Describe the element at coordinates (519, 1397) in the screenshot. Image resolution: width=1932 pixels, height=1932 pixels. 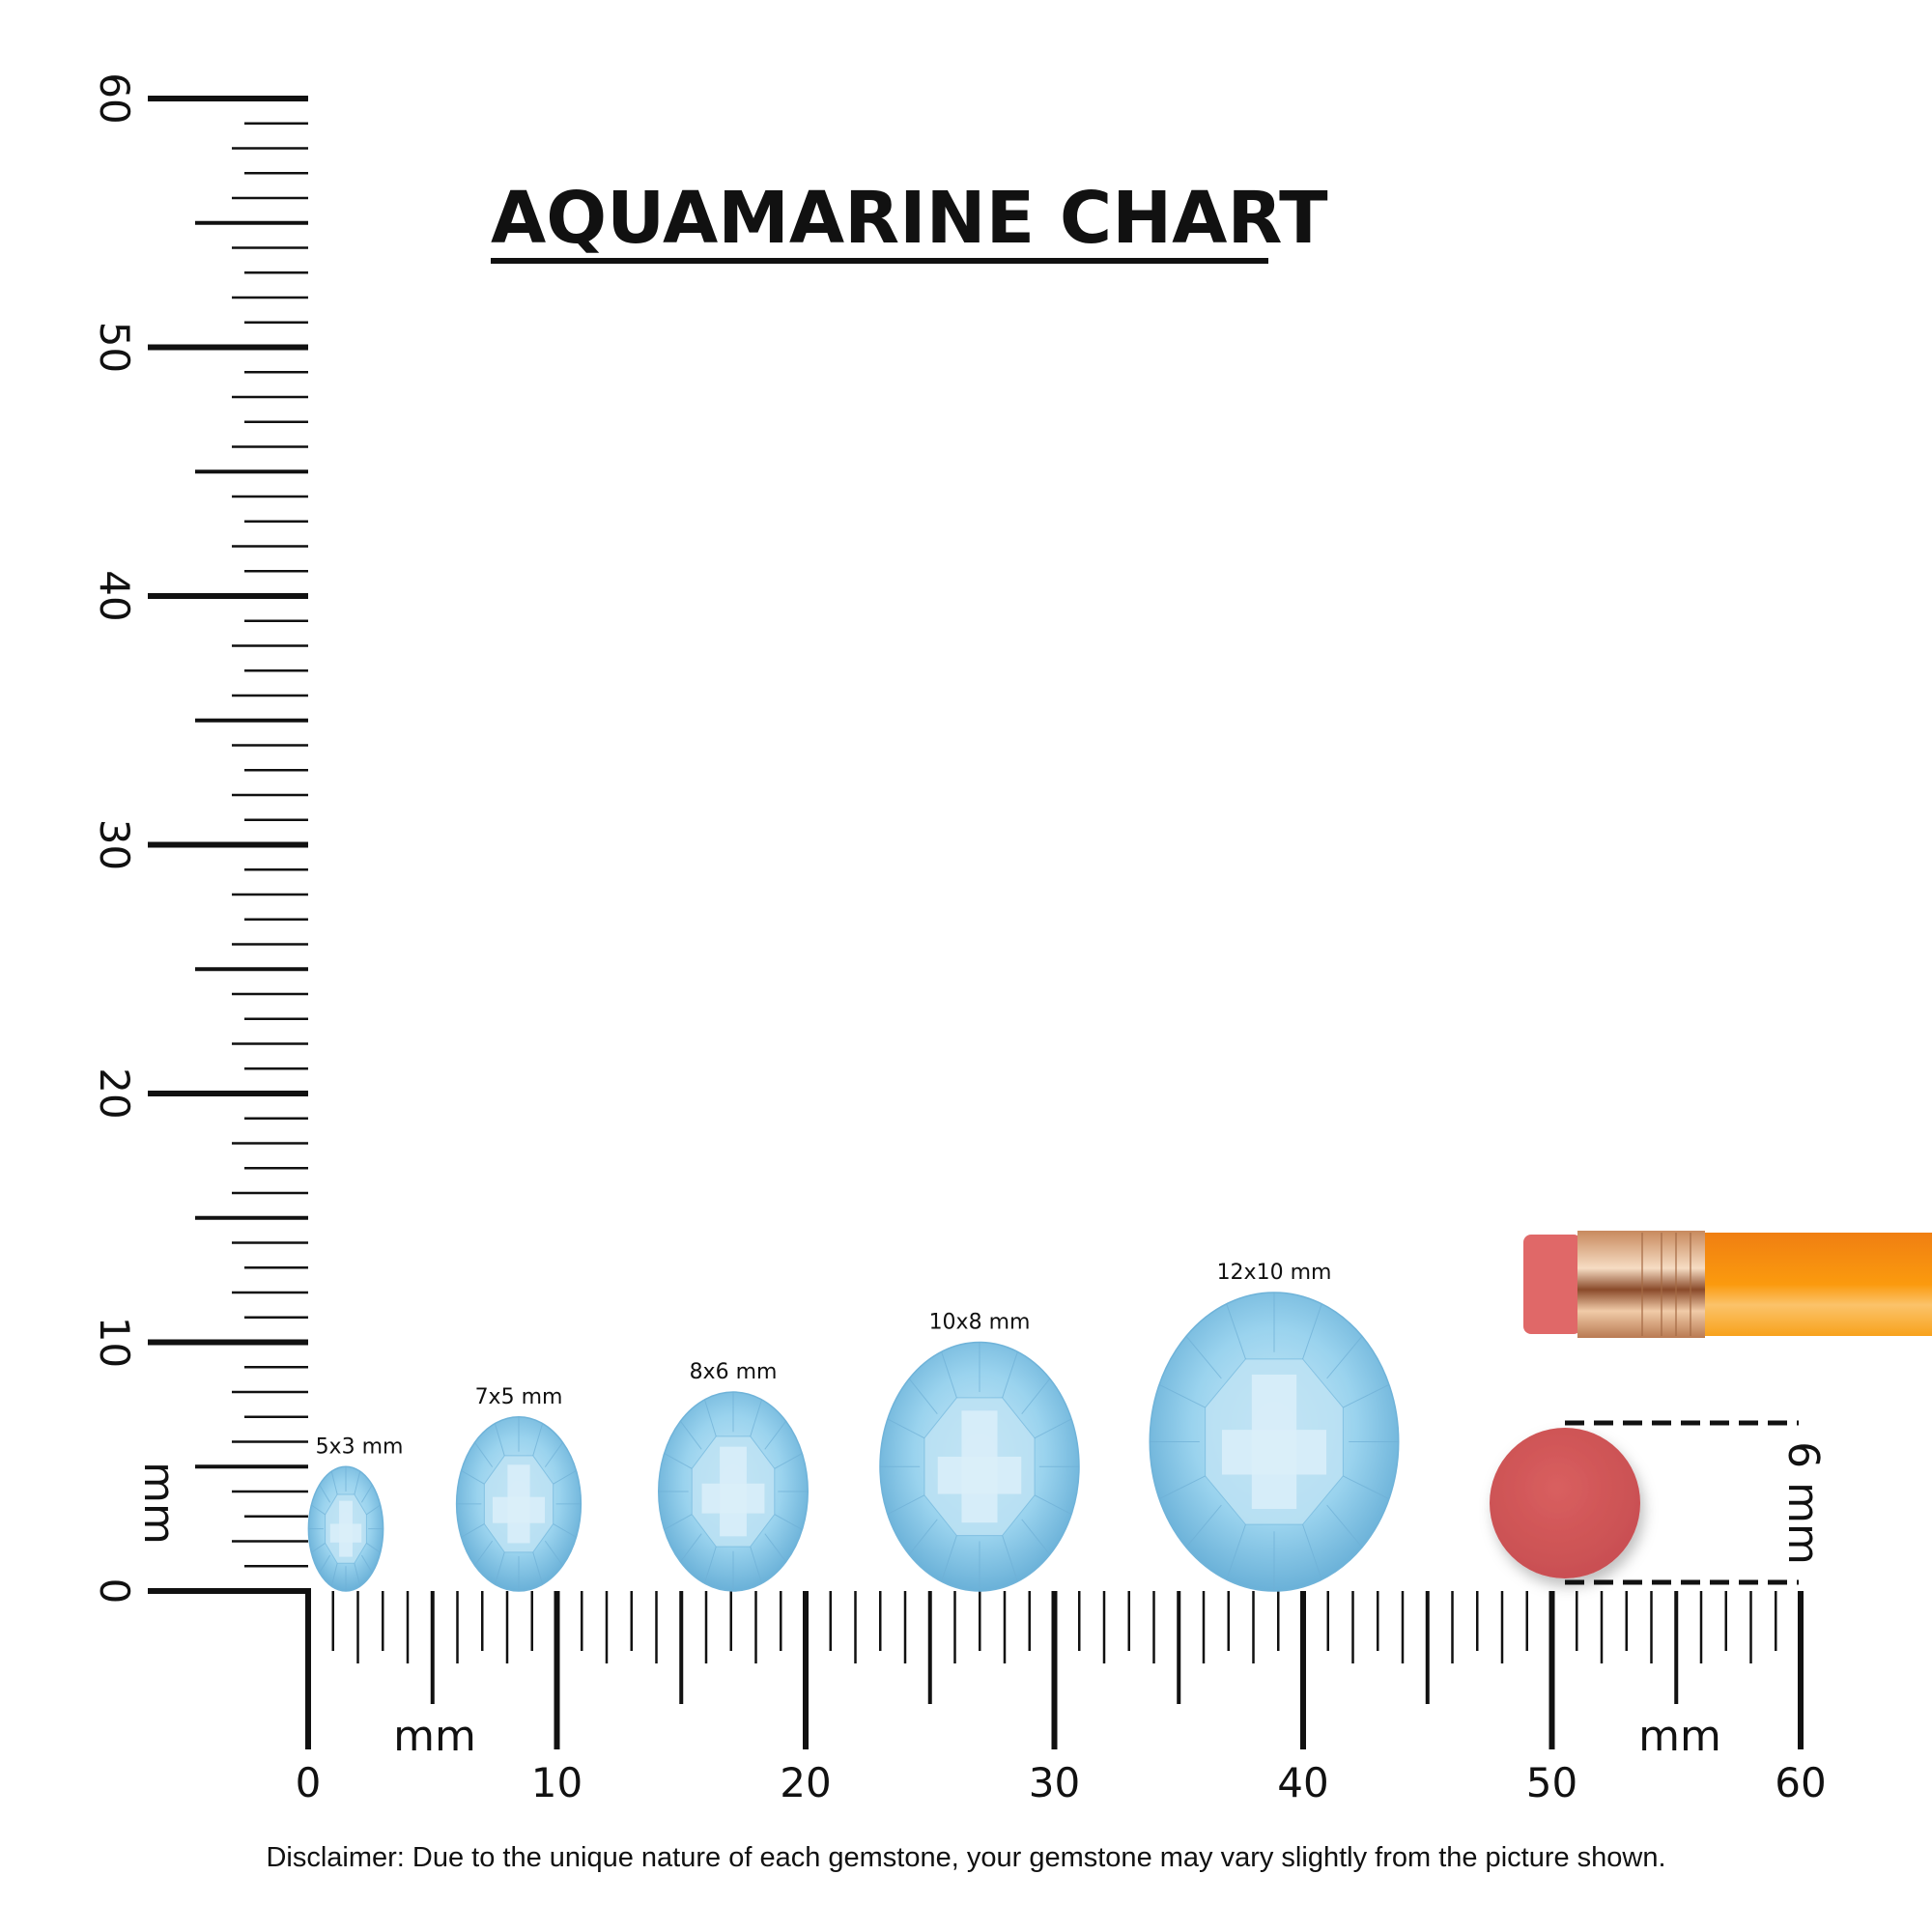
I see `gem-size-label: 7x5 mm` at that location.